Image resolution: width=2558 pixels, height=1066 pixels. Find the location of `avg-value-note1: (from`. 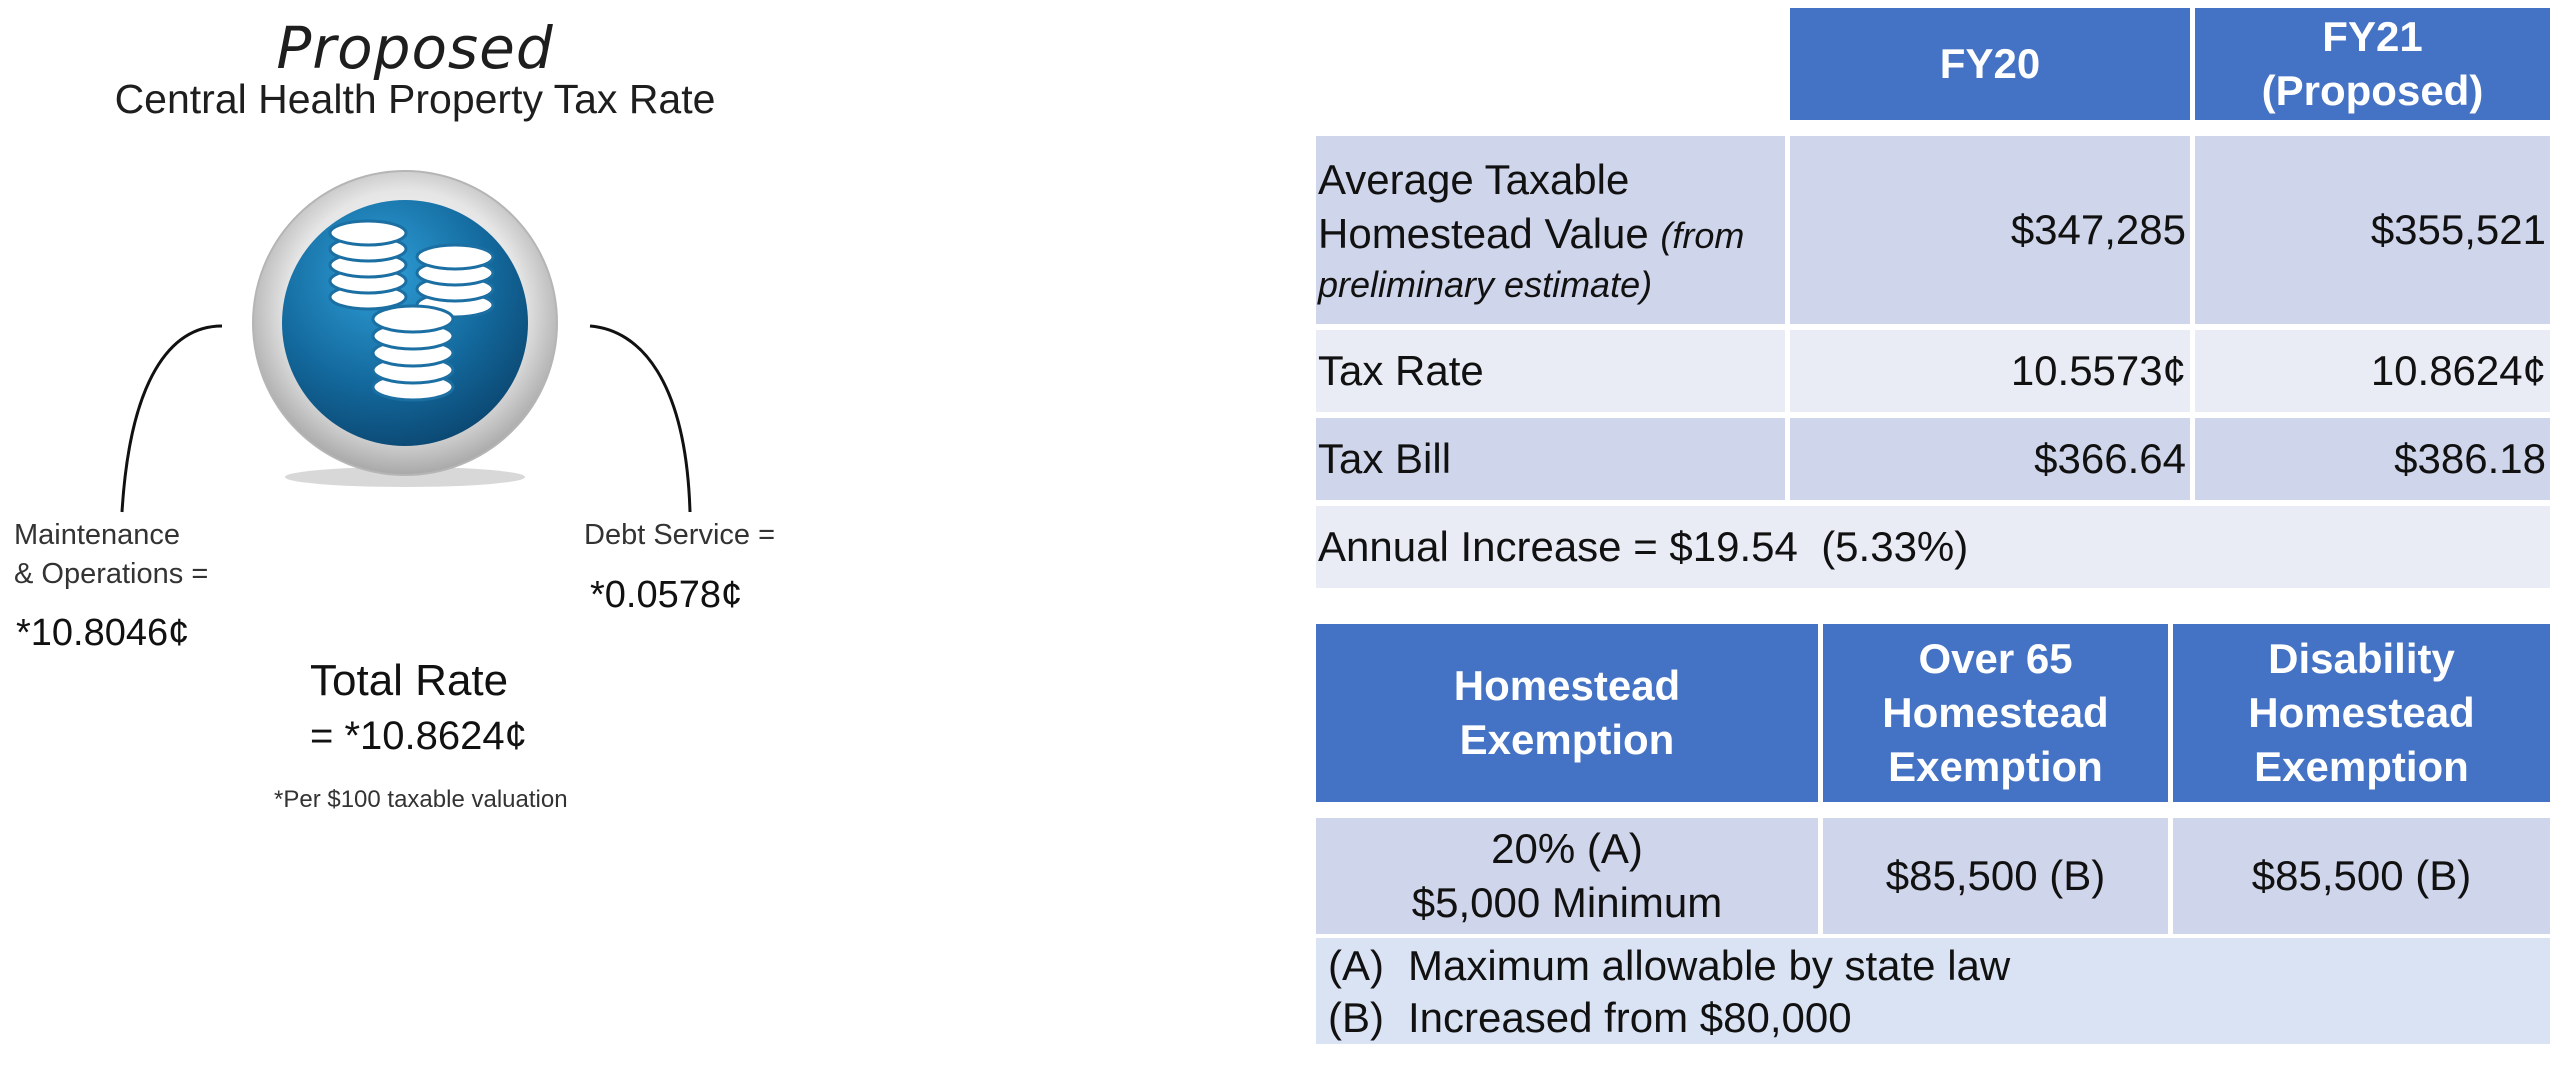

avg-value-note1: (from is located at coordinates (1702, 235).